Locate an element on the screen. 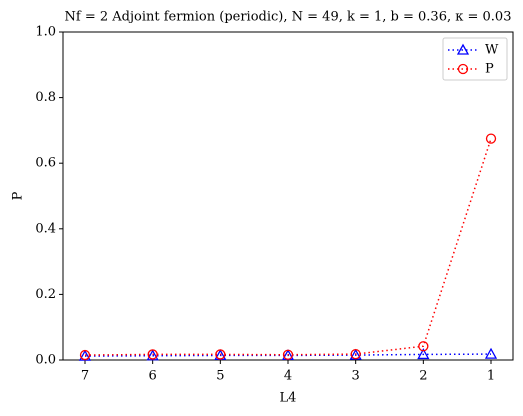  y-tick-label: 0.0 is located at coordinates (45, 360).